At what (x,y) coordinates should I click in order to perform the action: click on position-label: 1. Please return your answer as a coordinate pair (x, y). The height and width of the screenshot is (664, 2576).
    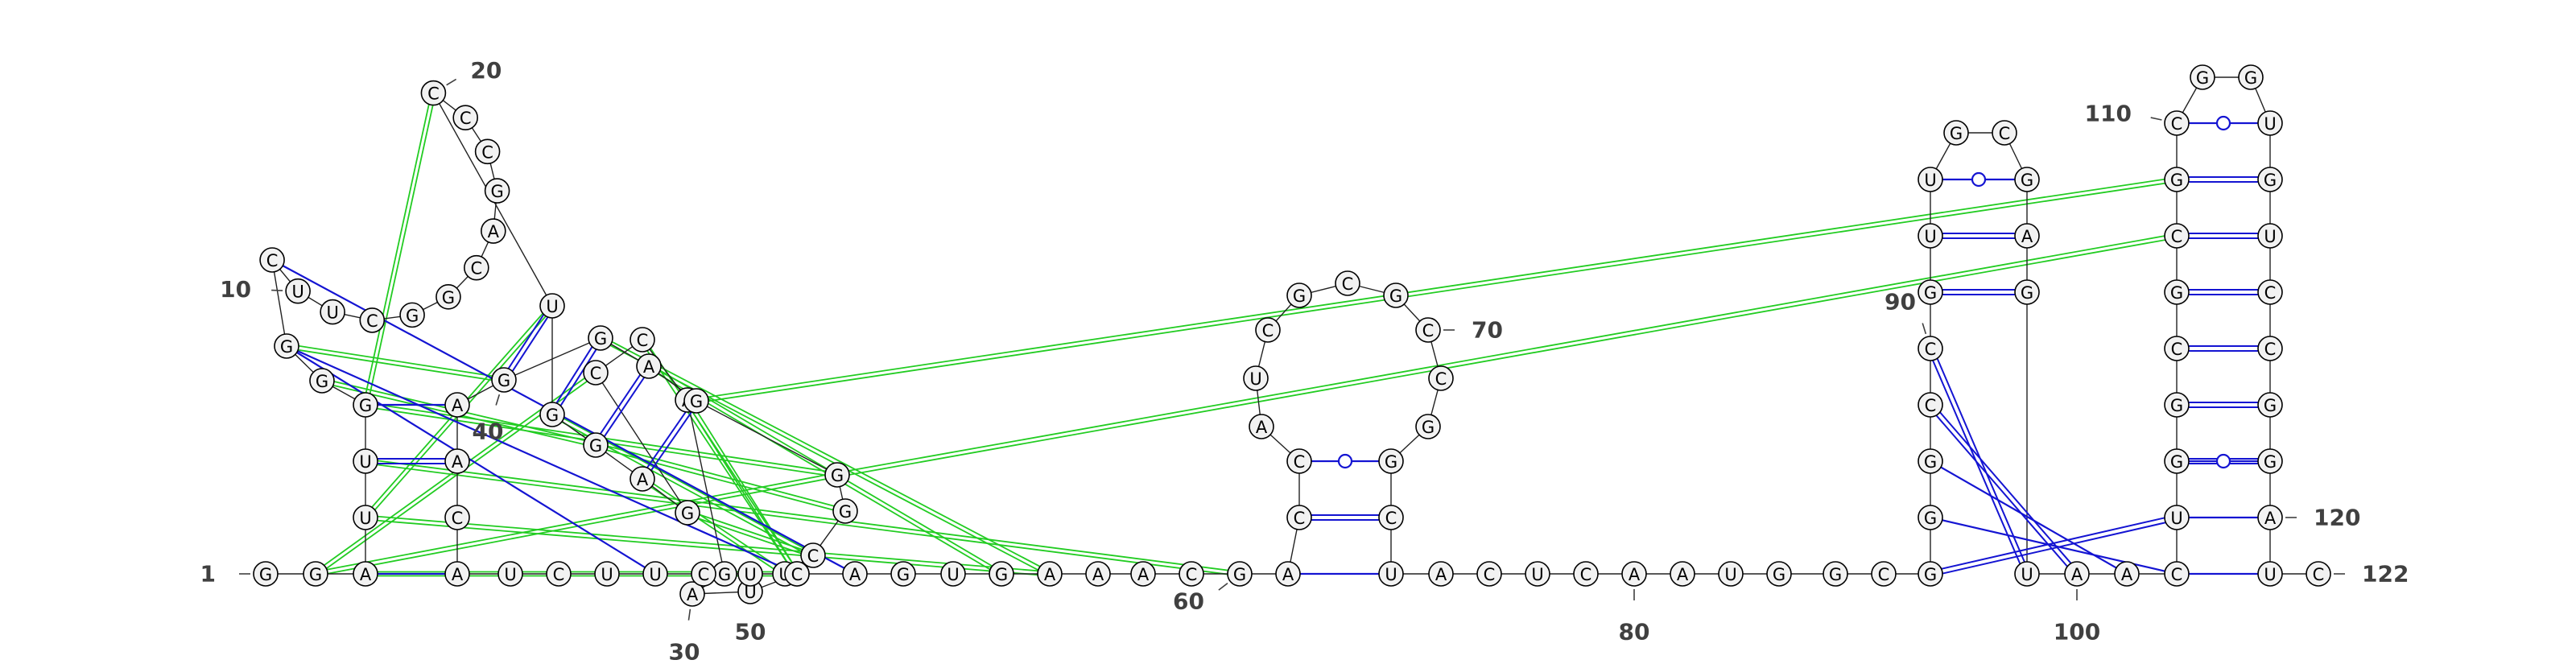
    Looking at the image, I should click on (208, 574).